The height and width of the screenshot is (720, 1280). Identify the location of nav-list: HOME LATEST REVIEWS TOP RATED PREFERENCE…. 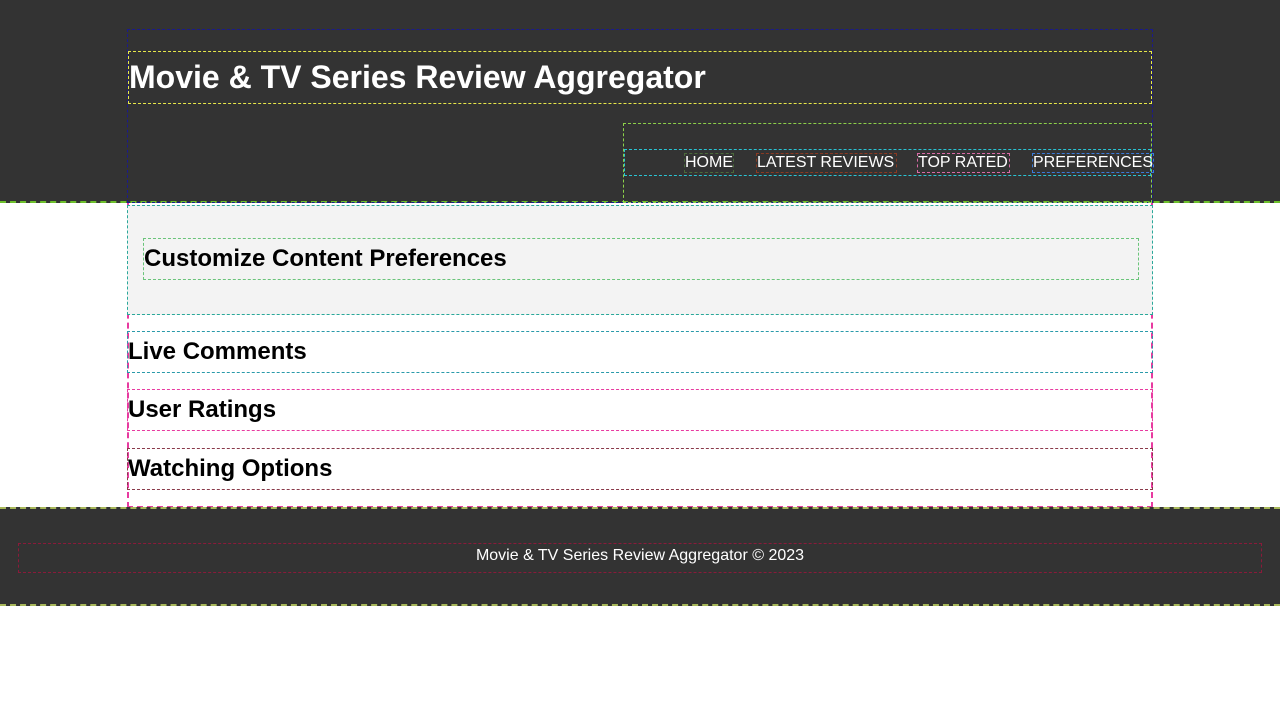
(889, 162).